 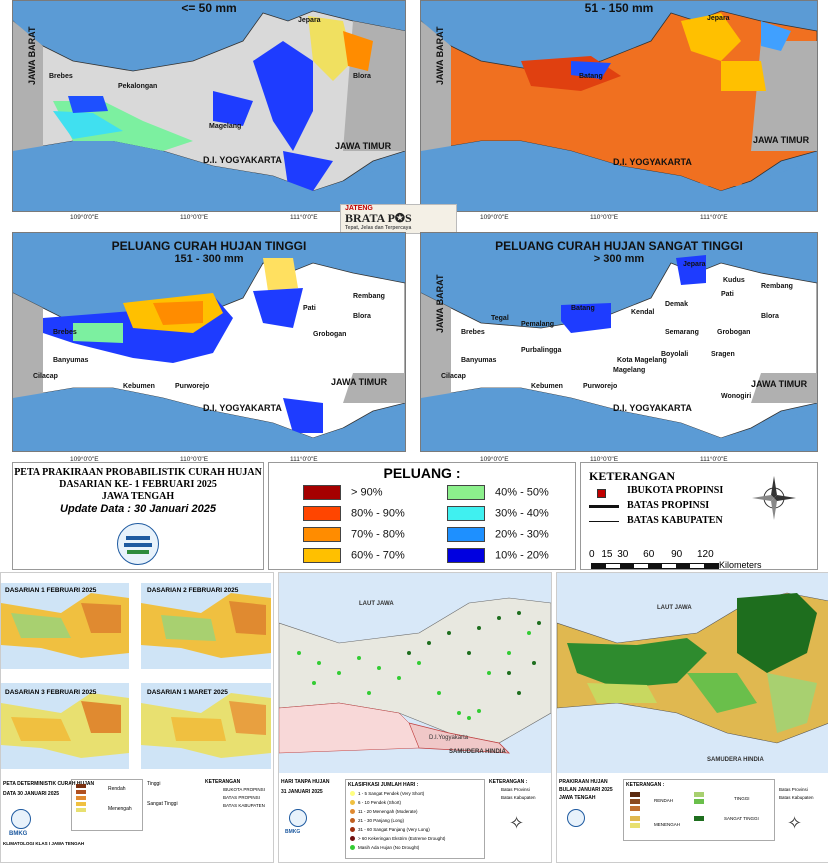 I want to click on label-banyumas: Banyumas, so click(x=479, y=360).